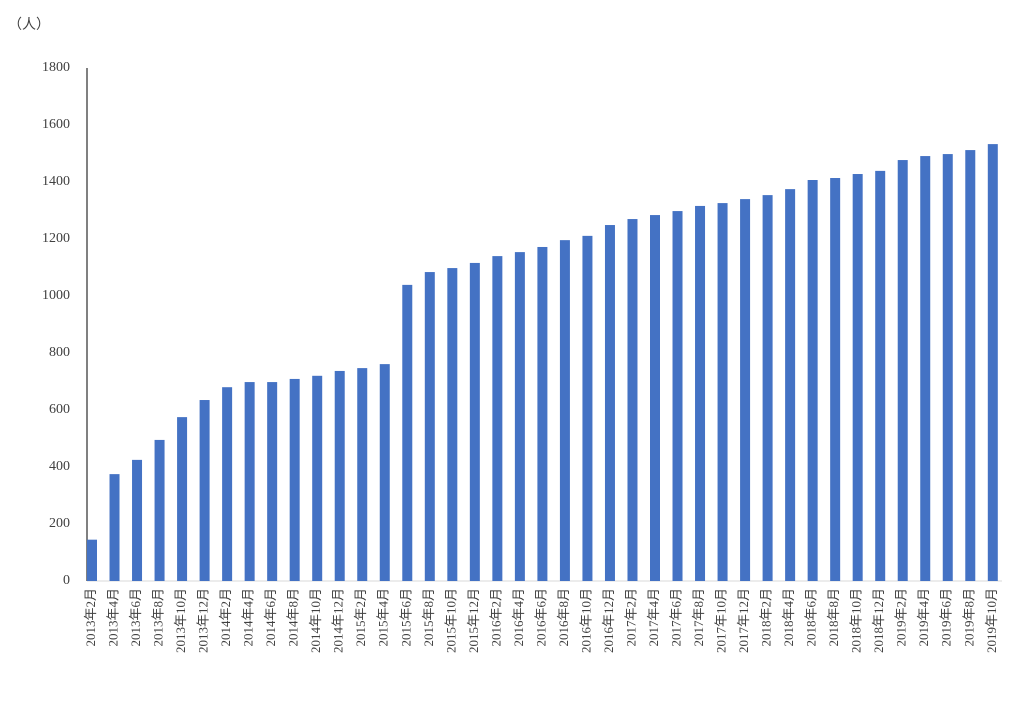 Image resolution: width=1024 pixels, height=726 pixels. What do you see at coordinates (968, 617) in the screenshot?
I see `x-tick-label: 2019年8月` at bounding box center [968, 617].